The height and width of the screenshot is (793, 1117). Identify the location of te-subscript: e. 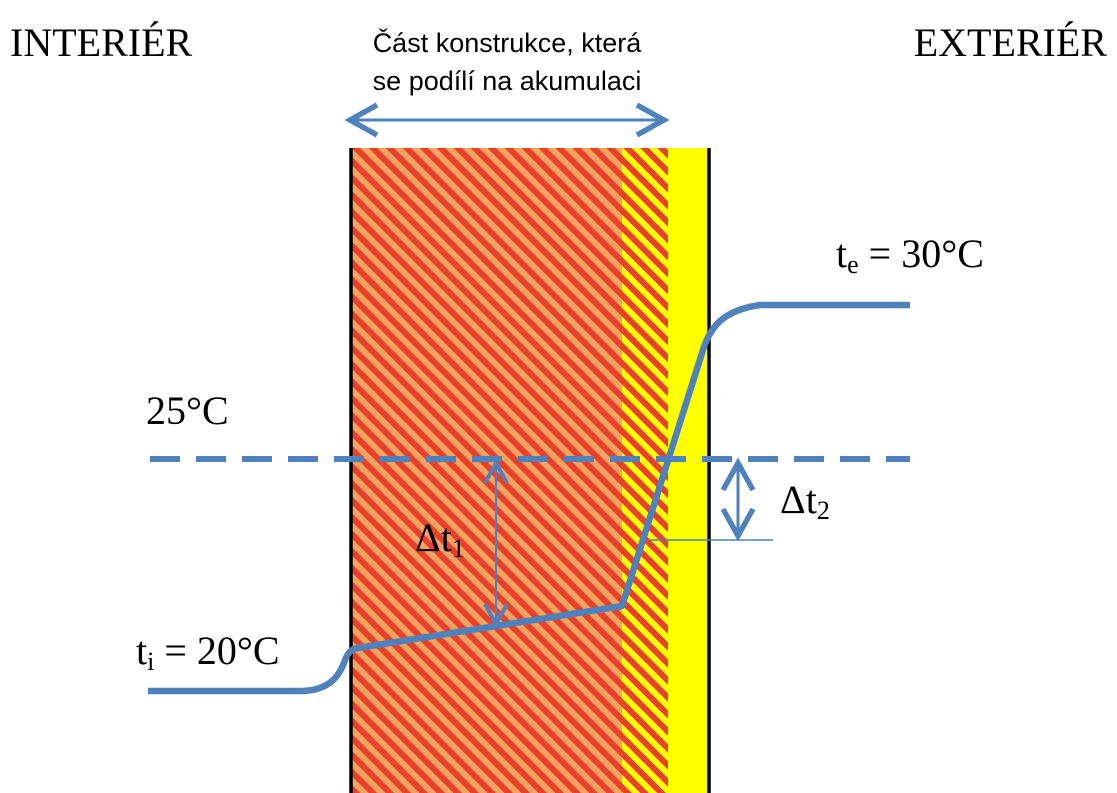
(853, 264).